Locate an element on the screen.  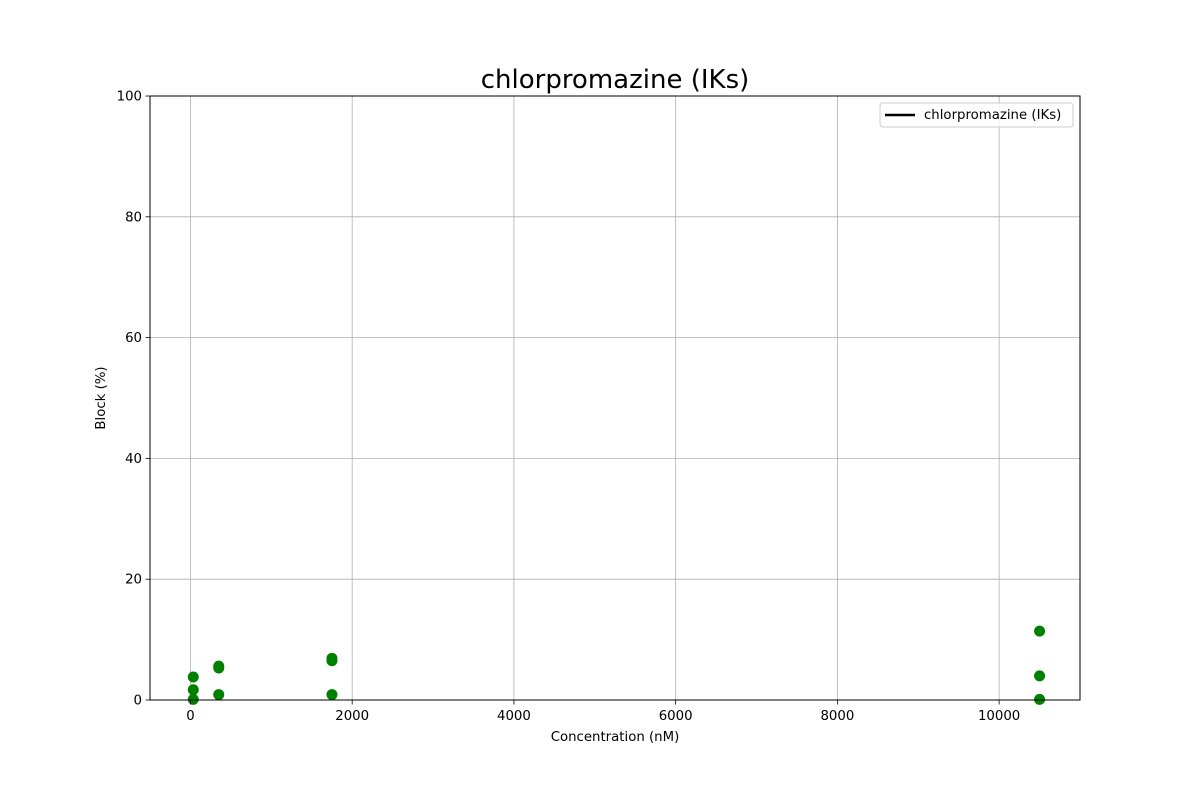
y-tick-label: 60 is located at coordinates (133, 338).